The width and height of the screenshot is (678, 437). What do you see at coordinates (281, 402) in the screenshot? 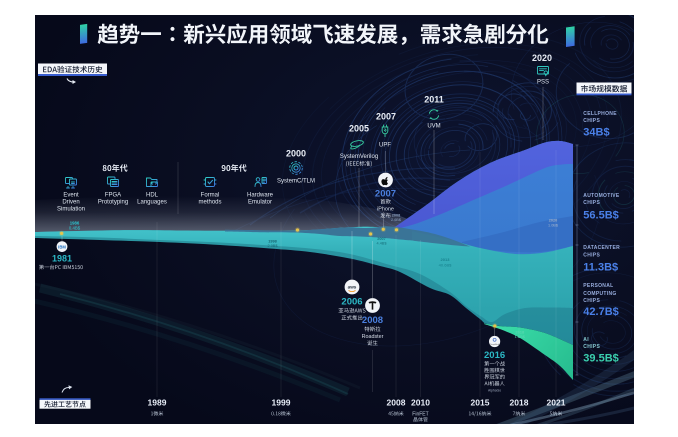
I see `svg-text: 1999` at bounding box center [281, 402].